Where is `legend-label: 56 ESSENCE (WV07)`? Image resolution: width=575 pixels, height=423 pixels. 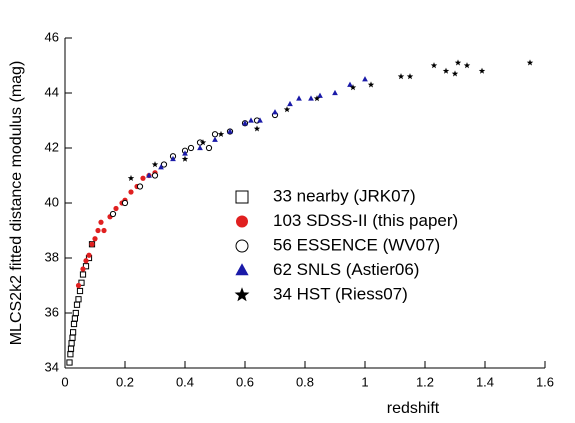 legend-label: 56 ESSENCE (WV07) is located at coordinates (356, 244).